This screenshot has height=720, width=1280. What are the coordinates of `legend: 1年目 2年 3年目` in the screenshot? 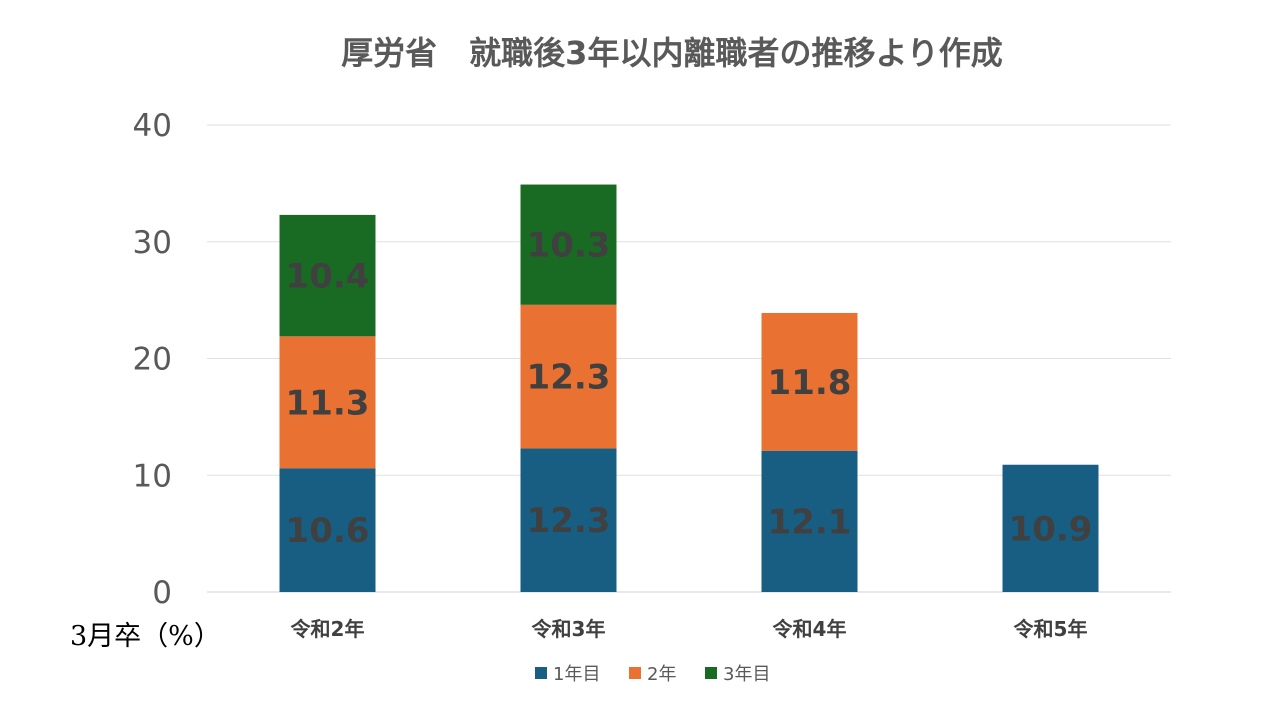 It's located at (652, 674).